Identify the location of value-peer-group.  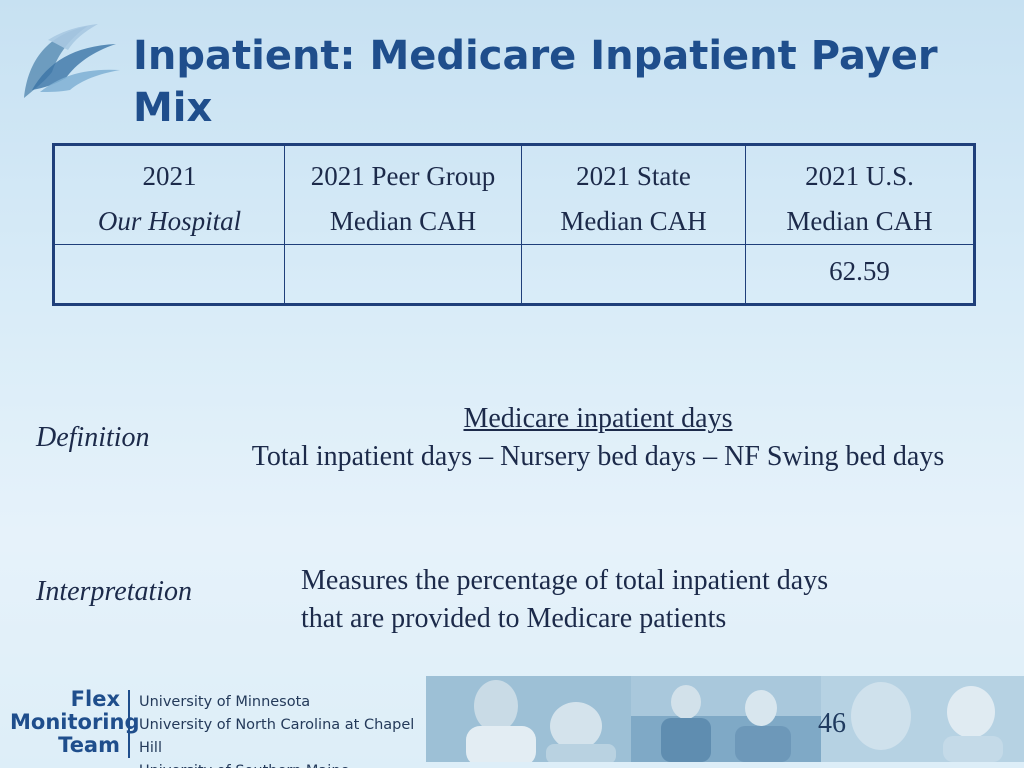
(403, 274).